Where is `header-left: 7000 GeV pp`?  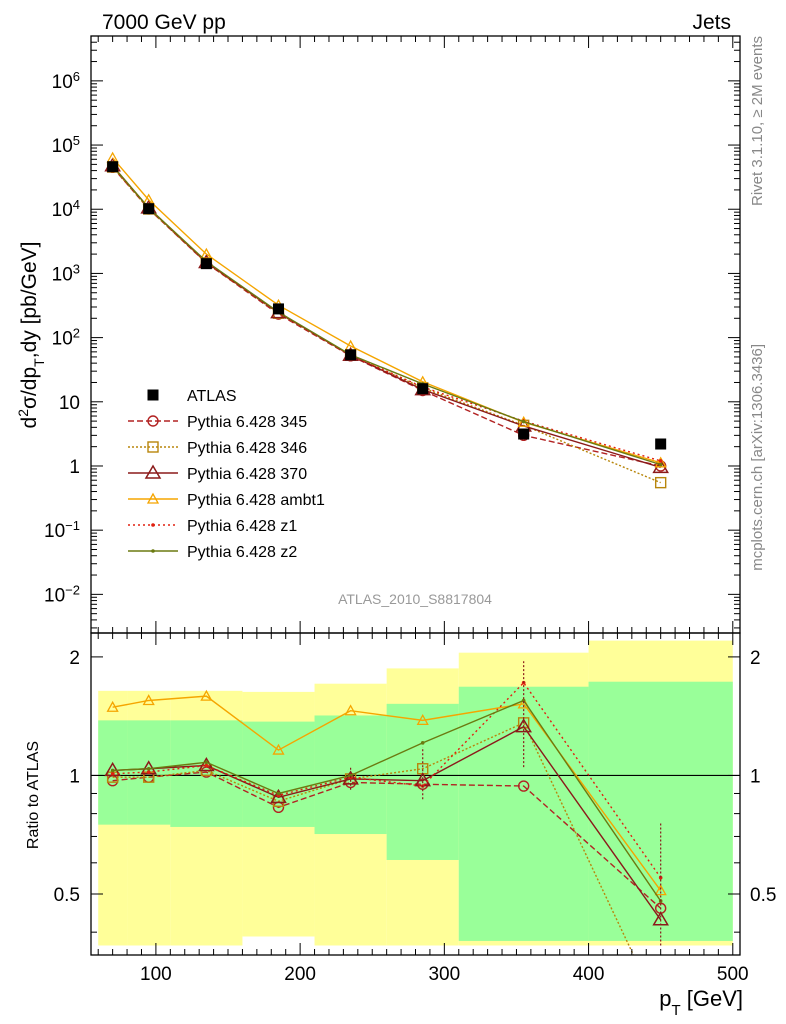 header-left: 7000 GeV pp is located at coordinates (164, 22).